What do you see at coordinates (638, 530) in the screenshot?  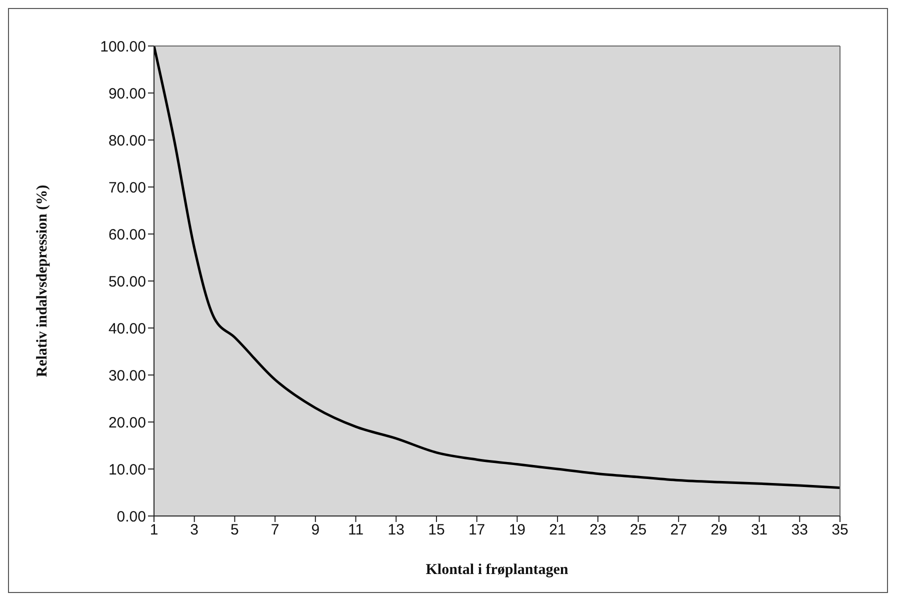 I see `x-tick-label: 25` at bounding box center [638, 530].